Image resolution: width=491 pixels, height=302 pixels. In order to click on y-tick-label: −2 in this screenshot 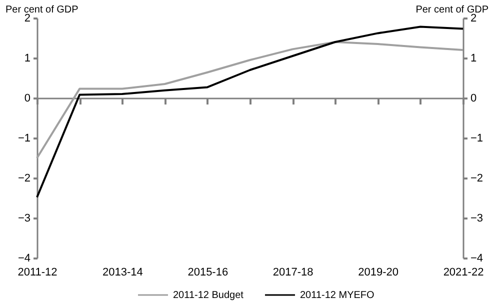, I will do `click(24, 178)`.